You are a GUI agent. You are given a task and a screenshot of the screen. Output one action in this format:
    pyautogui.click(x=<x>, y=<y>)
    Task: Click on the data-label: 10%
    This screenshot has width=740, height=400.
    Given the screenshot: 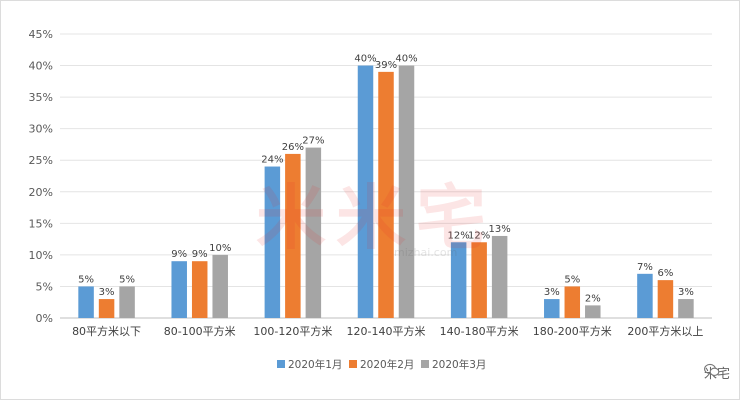 What is the action you would take?
    pyautogui.click(x=220, y=248)
    